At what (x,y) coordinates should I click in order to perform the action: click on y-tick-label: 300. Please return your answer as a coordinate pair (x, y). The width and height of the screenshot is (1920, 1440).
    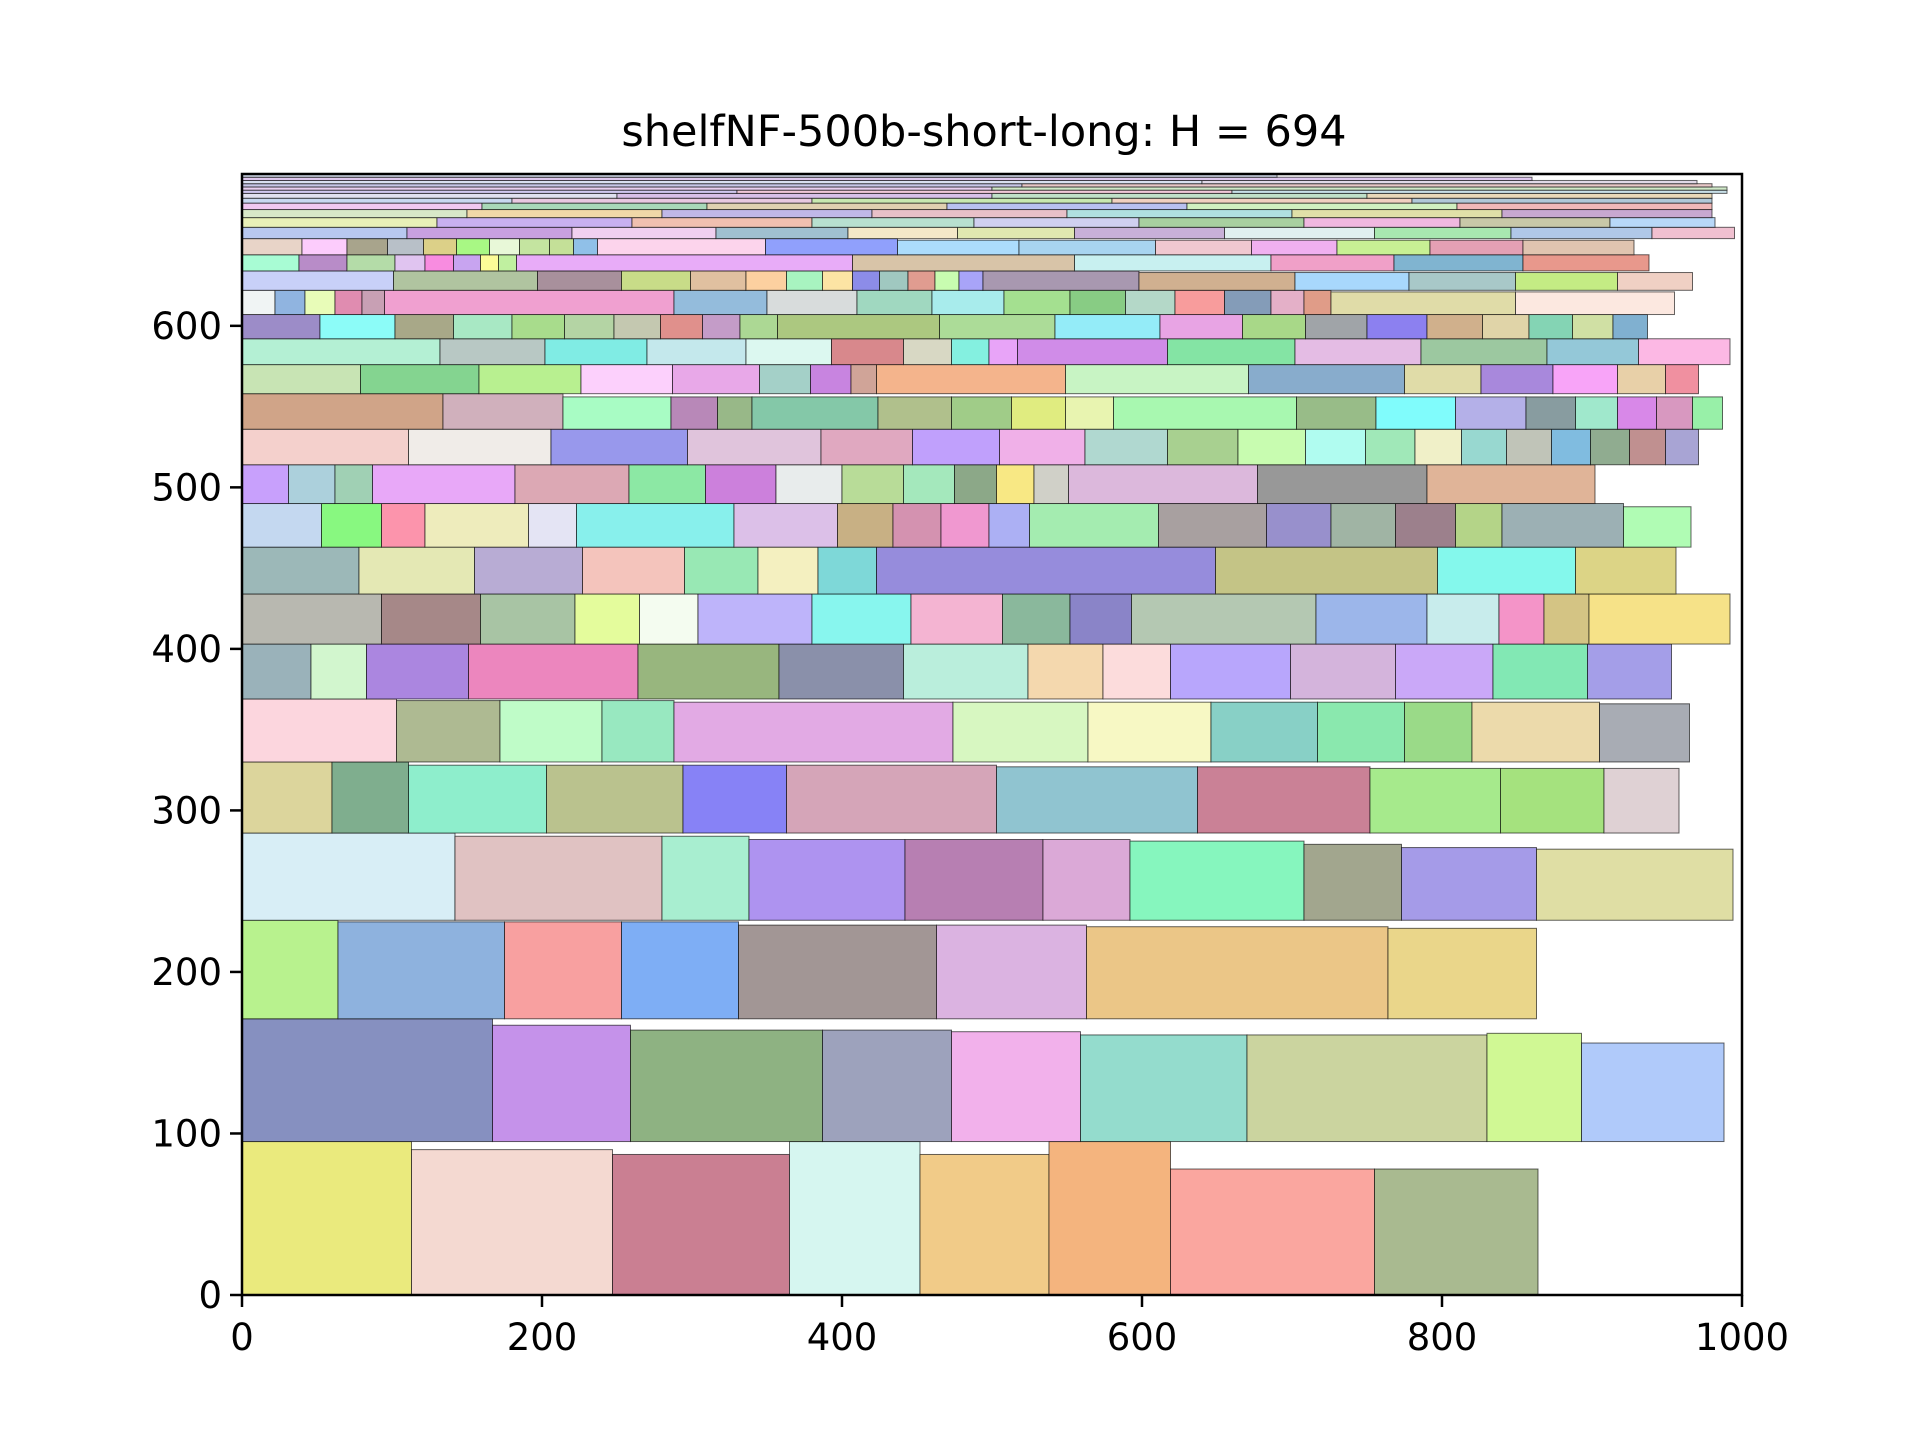
    Looking at the image, I should click on (186, 810).